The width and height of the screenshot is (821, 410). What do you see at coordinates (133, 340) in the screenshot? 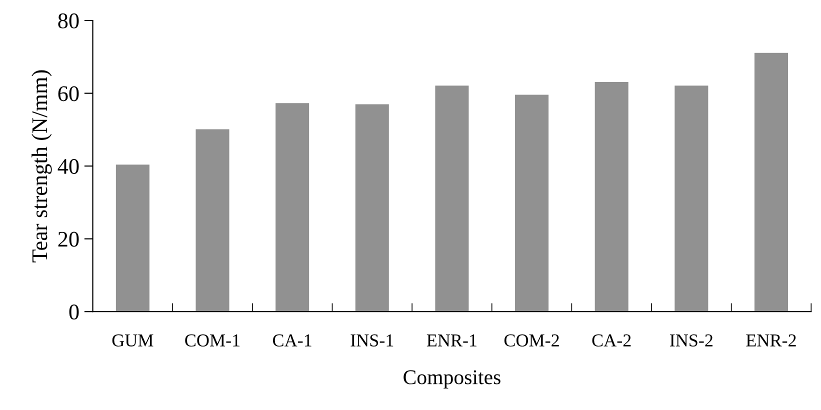
I see `x-tick-label: GUM` at bounding box center [133, 340].